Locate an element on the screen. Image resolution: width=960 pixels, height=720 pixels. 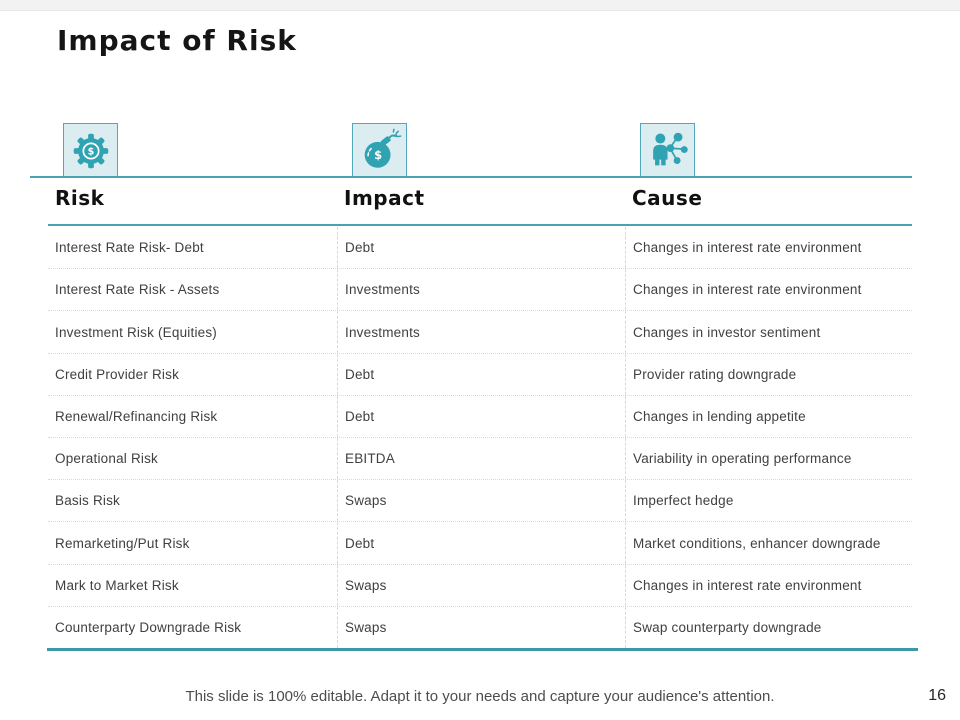
cell-risk: Counterparty Downgrade Risk is located at coordinates (148, 627).